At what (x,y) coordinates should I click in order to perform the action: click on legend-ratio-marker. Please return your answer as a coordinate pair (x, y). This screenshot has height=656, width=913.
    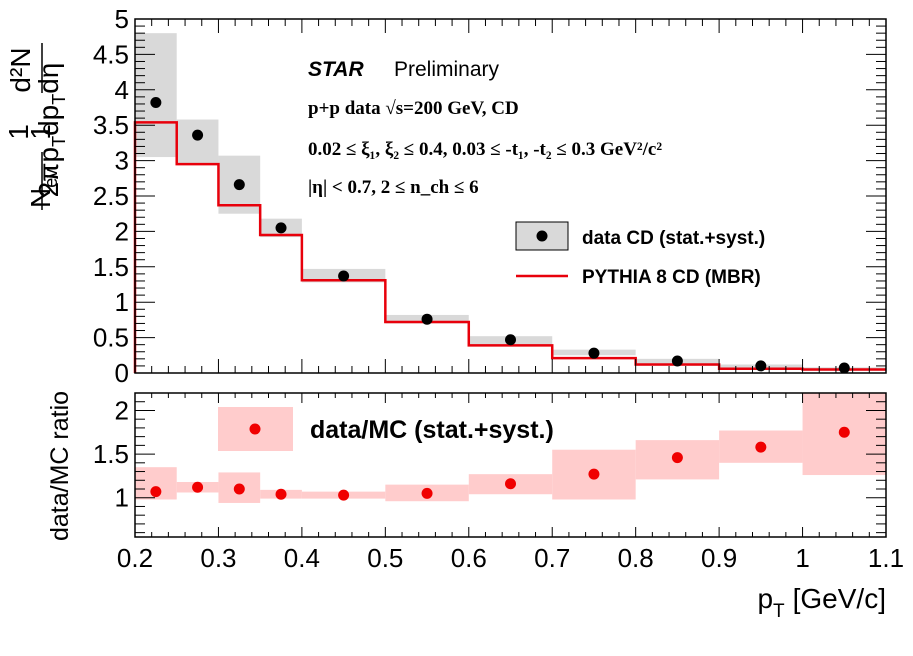
    Looking at the image, I should click on (255, 429).